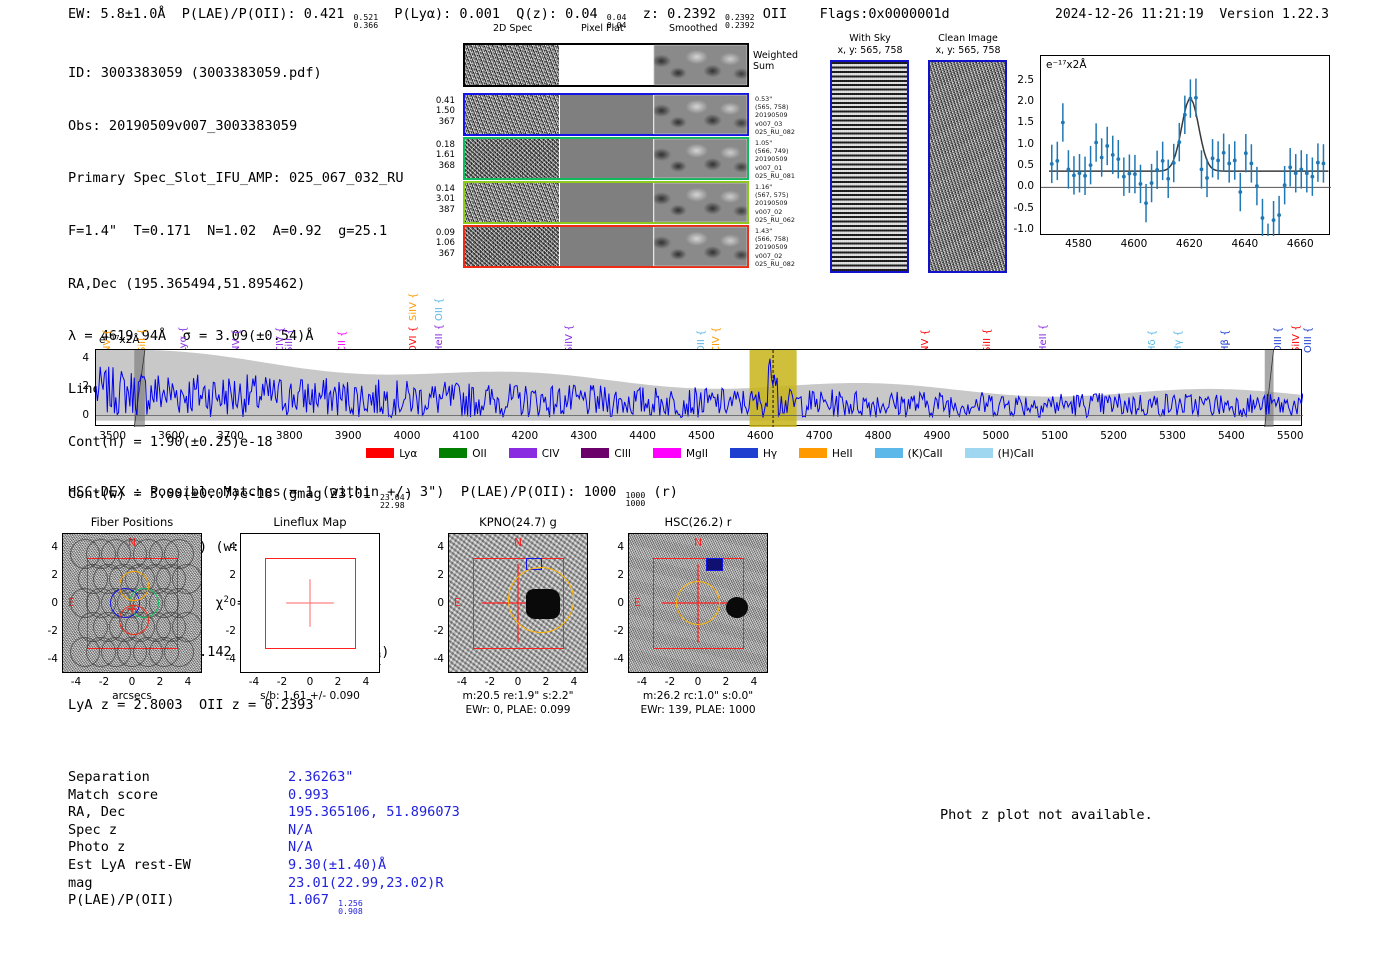  I want to click on header-plya-qz: P(Lyα): 0.001 Q(z): 0.04, so click(492, 14).